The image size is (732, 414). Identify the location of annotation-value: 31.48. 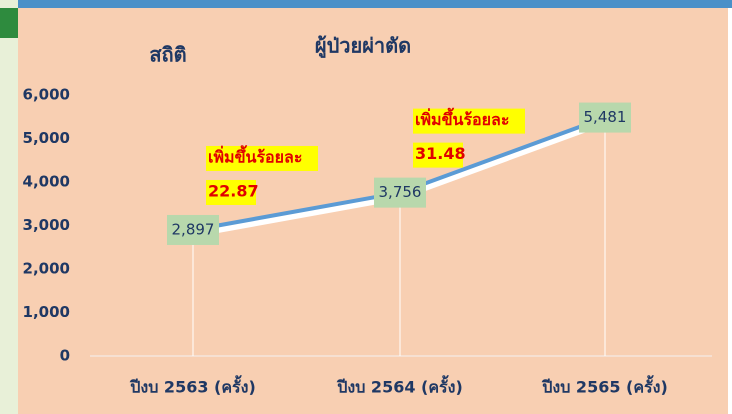
(440, 153).